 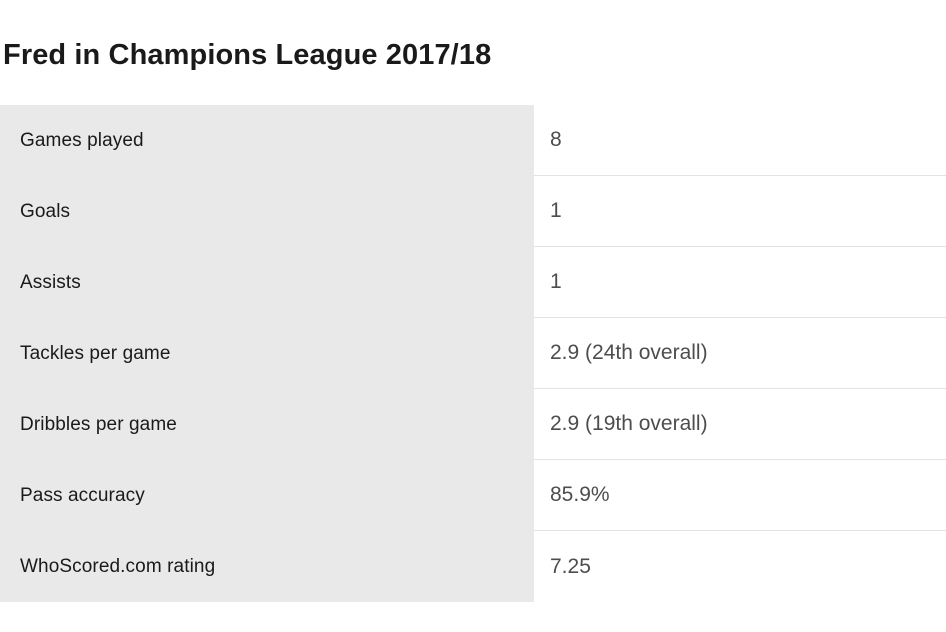 I want to click on table-row: Assists 1, so click(x=473, y=282).